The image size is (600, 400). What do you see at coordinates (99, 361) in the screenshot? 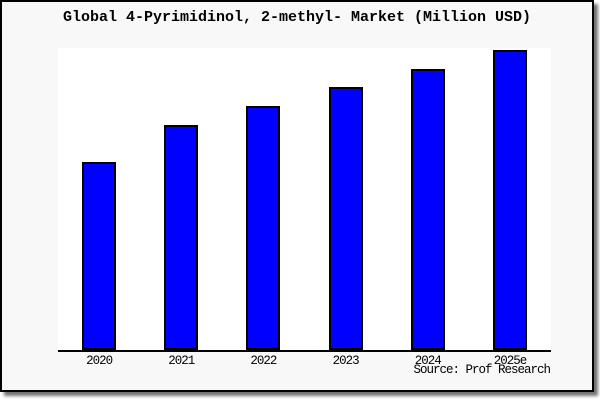
I see `x-tick-label-2020: 2020` at bounding box center [99, 361].